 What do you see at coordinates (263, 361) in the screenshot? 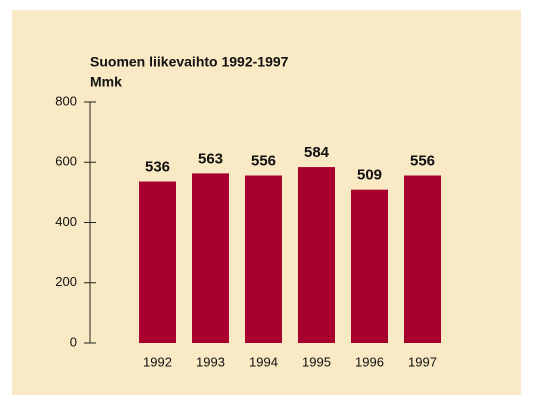
I see `x-tick-label: 1994` at bounding box center [263, 361].